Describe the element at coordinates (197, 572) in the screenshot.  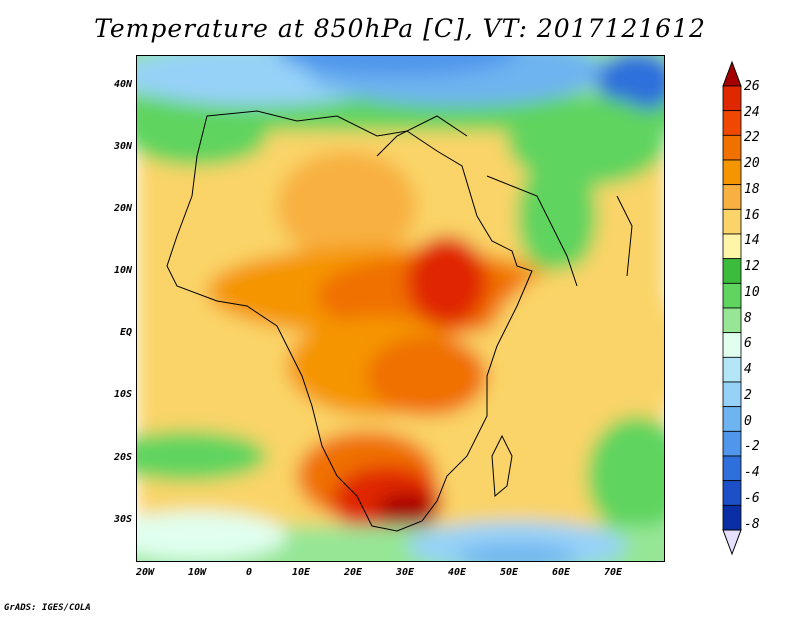
I see `lon-label-10w: 10W` at that location.